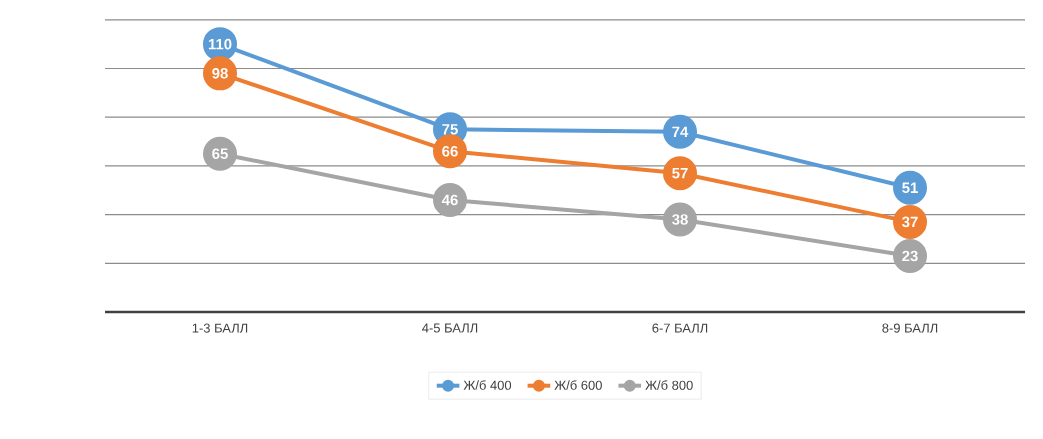  I want to click on legend-label: Ж/б 600, so click(578, 385).